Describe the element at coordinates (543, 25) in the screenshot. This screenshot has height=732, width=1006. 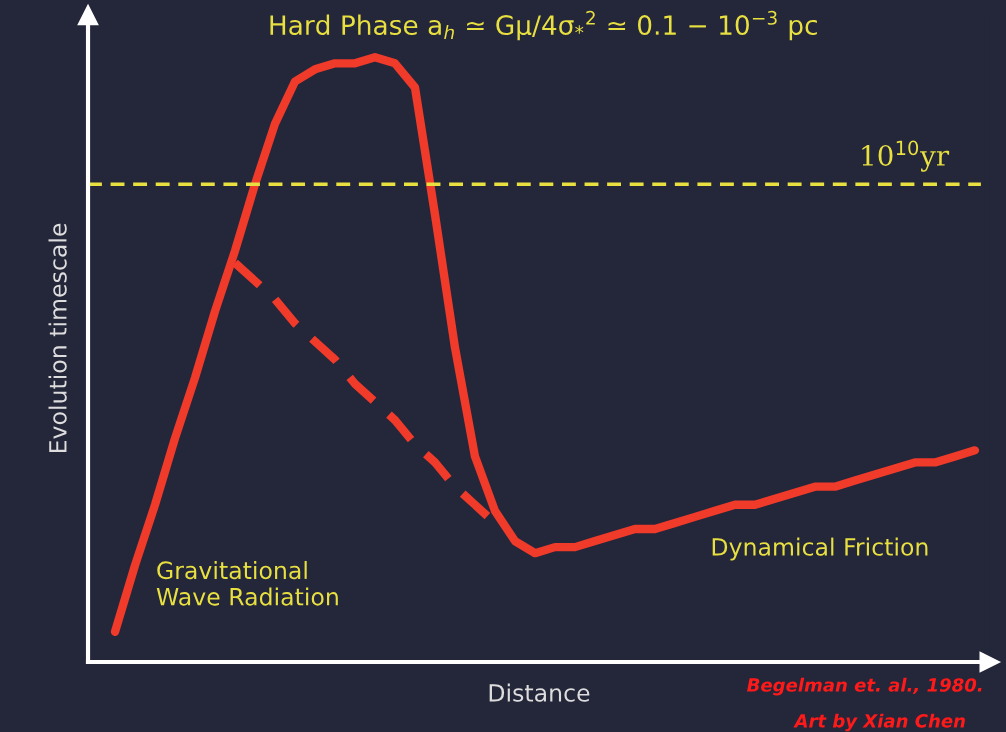
I see `chart-title: Hard Phase a$_{h}$ ≃ Gμ/4σ$_{*}$$^{2}$ ≃ 0.1 − 10$^{−3}$ pc` at that location.